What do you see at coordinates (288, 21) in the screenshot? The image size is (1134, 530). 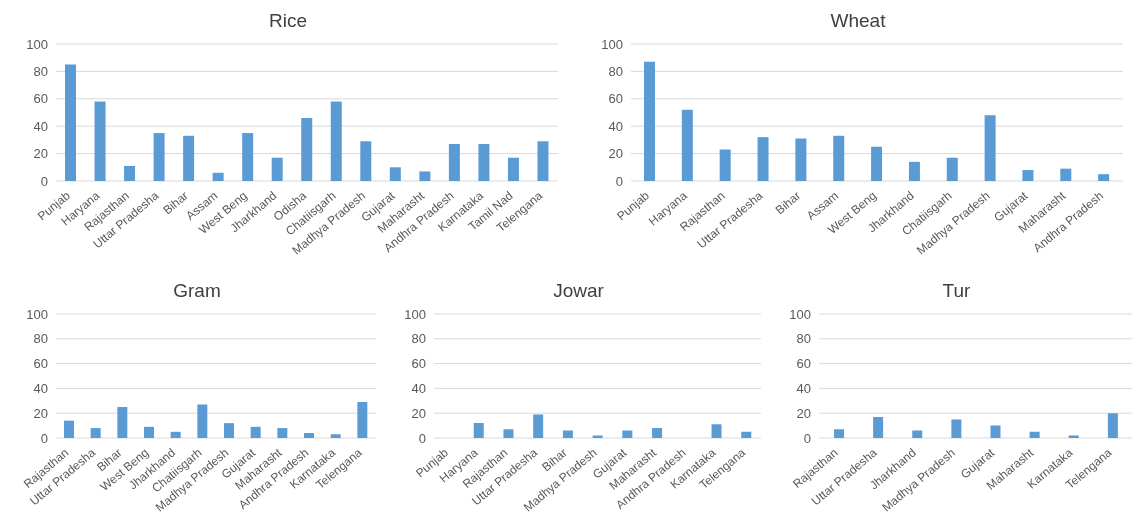 I see `chart-title: Rice` at bounding box center [288, 21].